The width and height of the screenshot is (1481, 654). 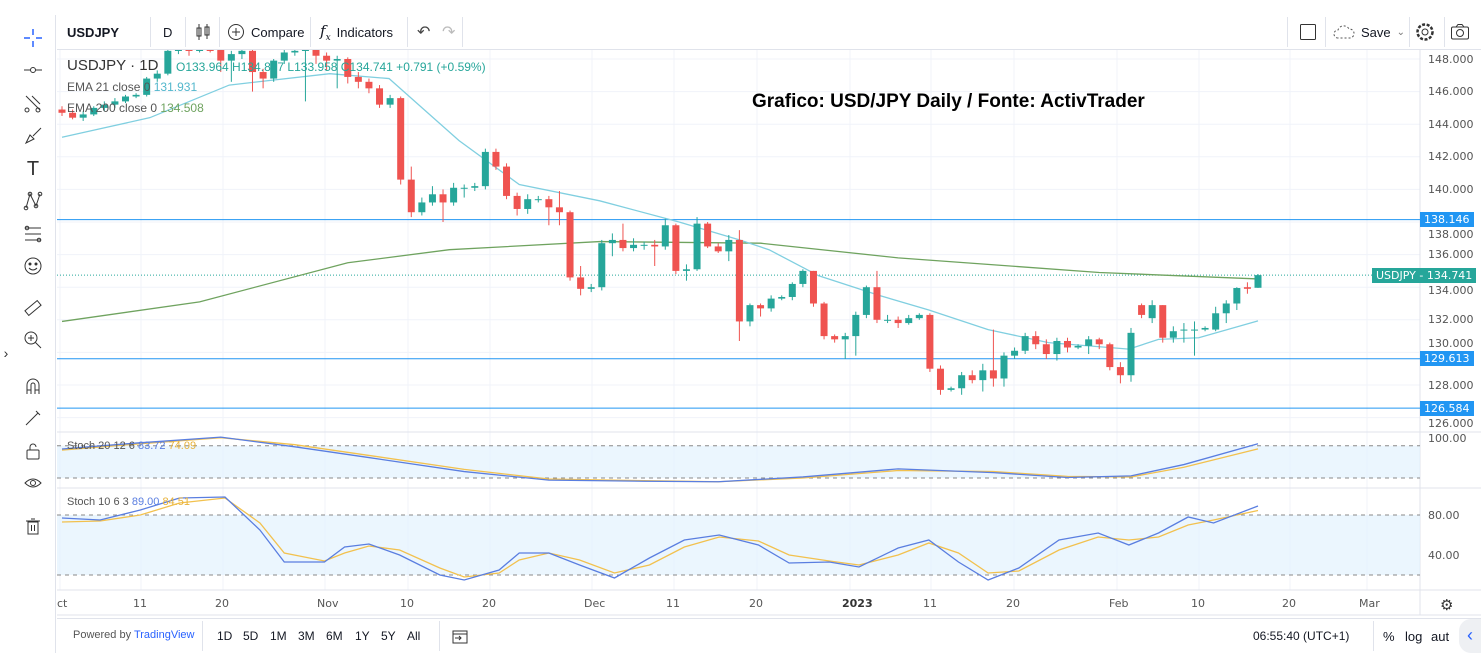 What do you see at coordinates (1389, 636) in the screenshot?
I see `percent-toggle: %` at bounding box center [1389, 636].